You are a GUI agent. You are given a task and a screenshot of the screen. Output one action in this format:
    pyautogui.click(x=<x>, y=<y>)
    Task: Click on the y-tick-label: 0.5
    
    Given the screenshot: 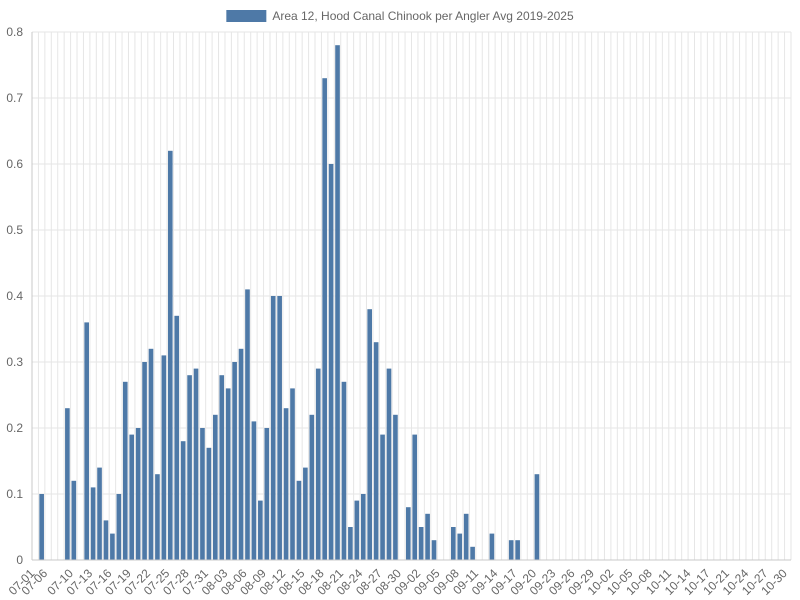 What is the action you would take?
    pyautogui.click(x=14, y=230)
    